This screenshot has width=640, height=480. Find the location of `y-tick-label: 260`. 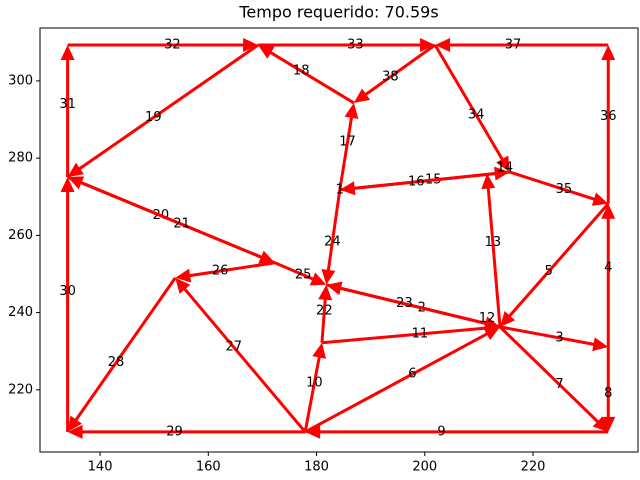

y-tick-label: 260 is located at coordinates (20, 235).